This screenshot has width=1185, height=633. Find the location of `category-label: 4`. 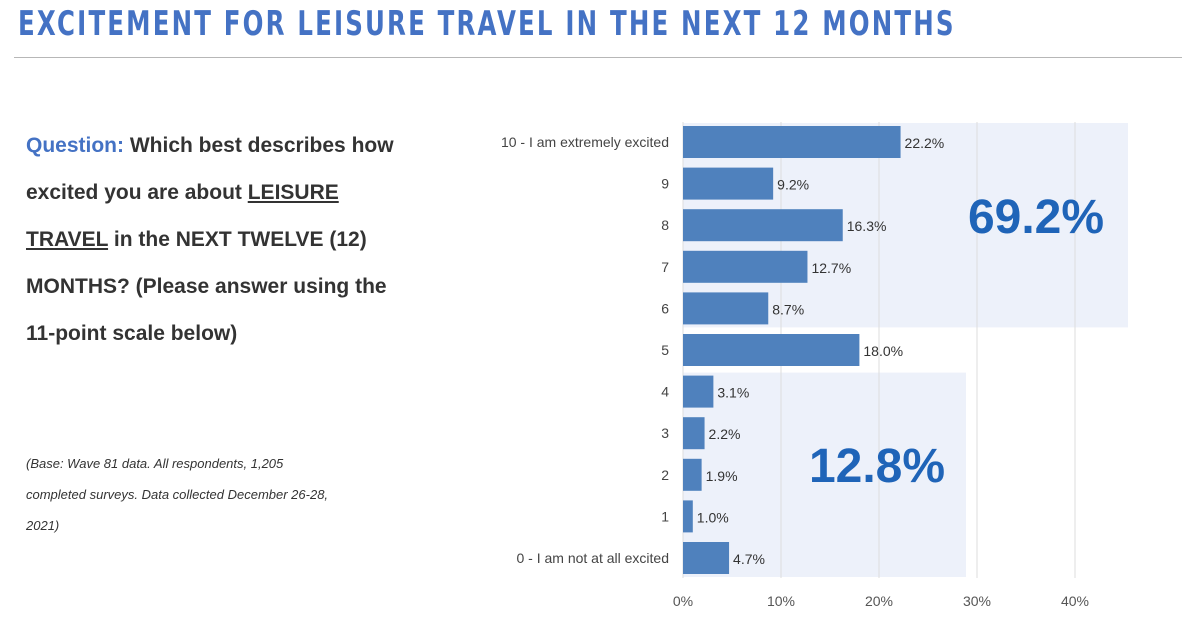

category-label: 4 is located at coordinates (665, 392).